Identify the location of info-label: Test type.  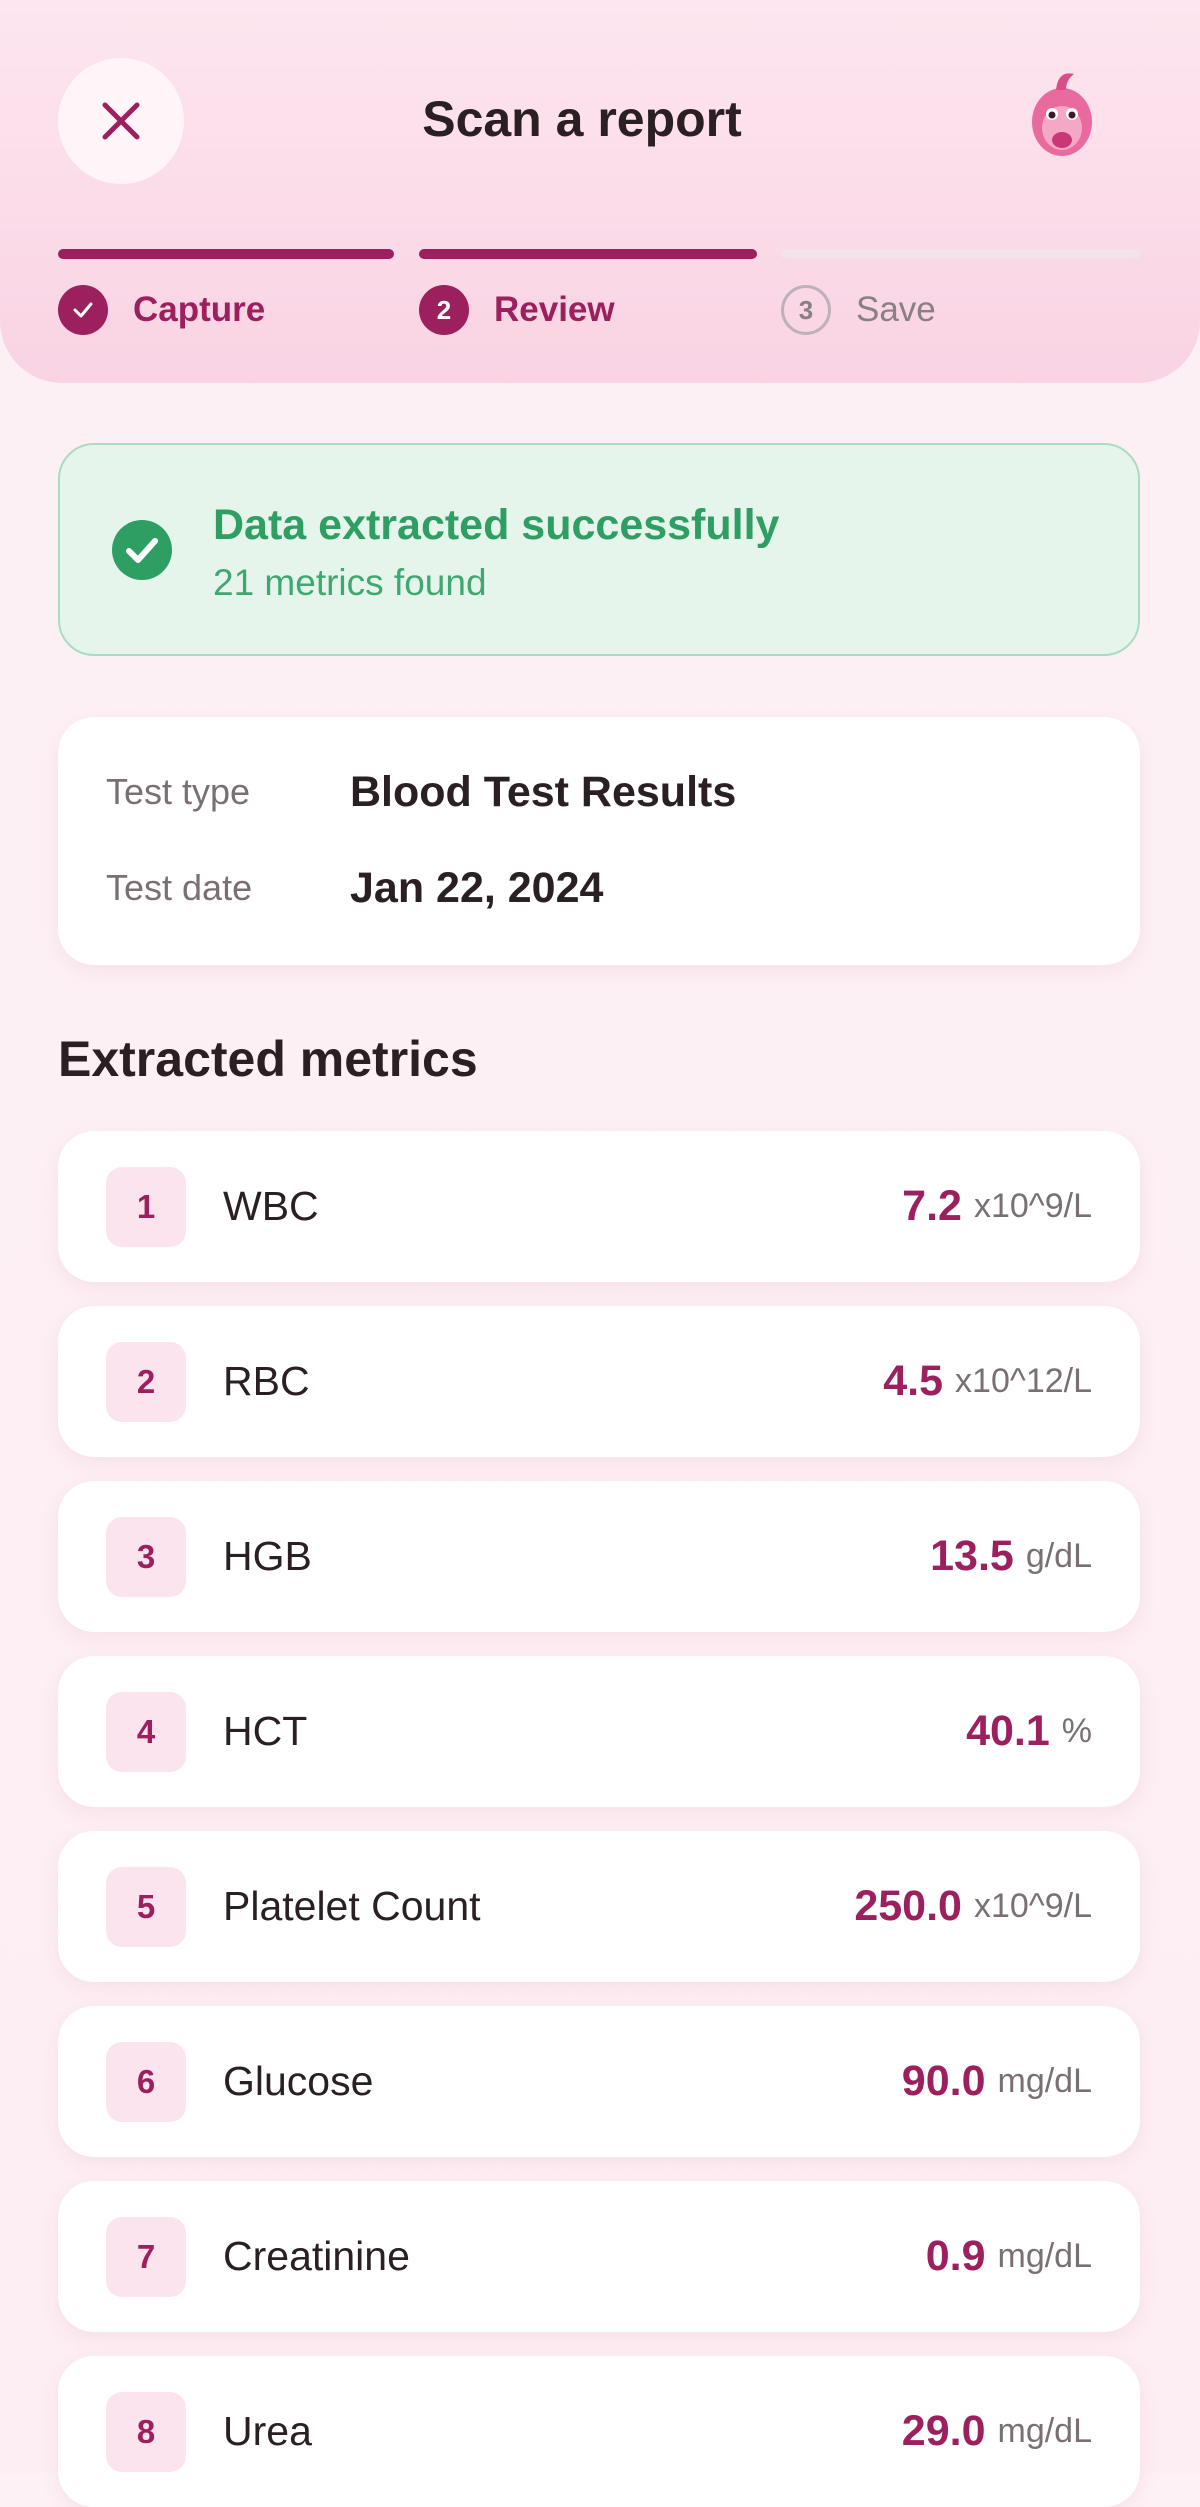
(178, 791).